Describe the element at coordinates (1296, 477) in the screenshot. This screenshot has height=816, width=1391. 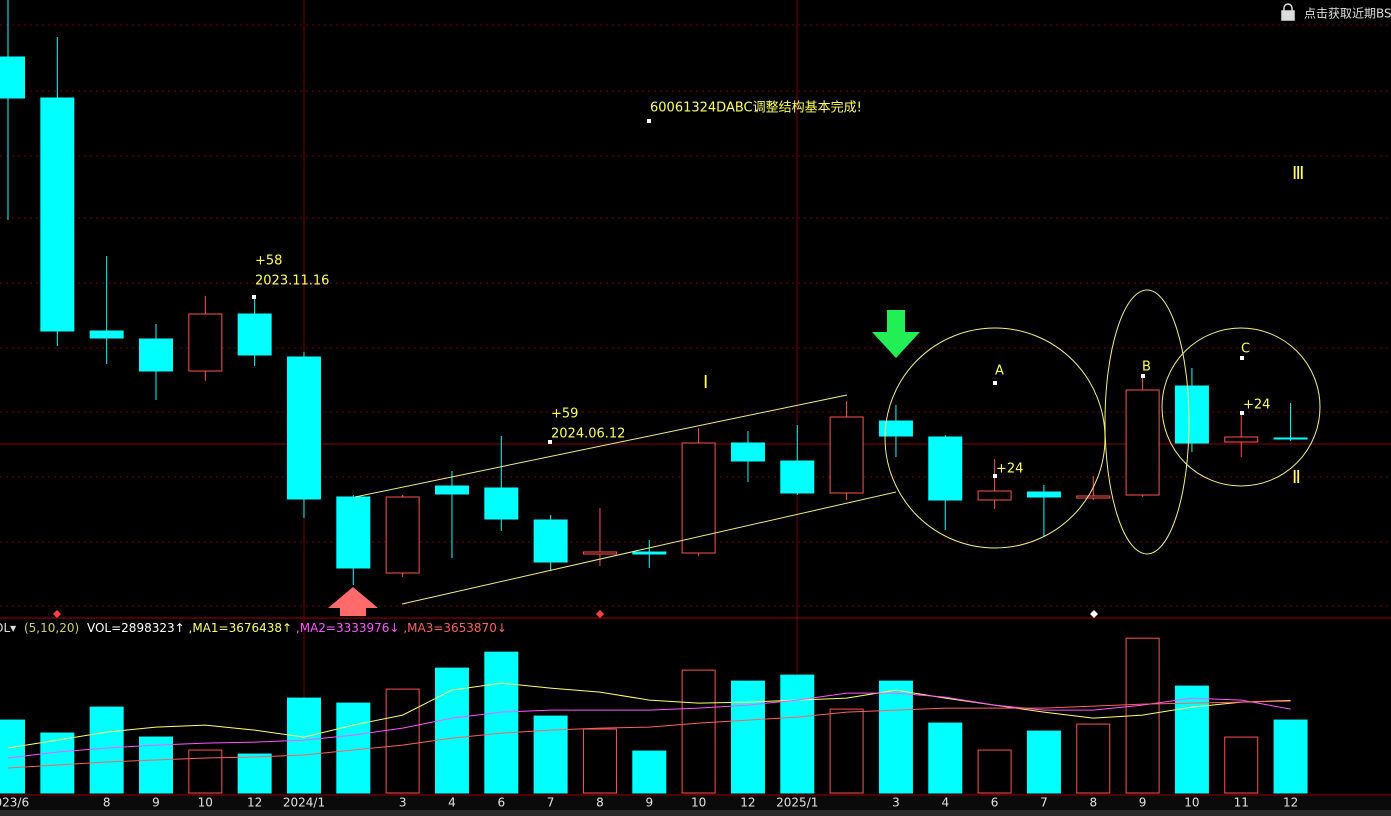
I see `wave-label: Ⅱ` at that location.